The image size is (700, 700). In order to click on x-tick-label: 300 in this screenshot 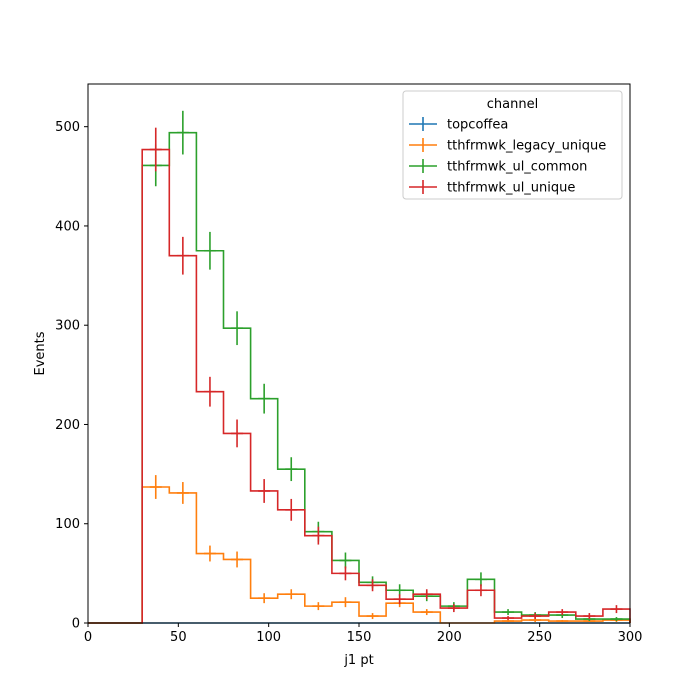, I will do `click(630, 637)`.